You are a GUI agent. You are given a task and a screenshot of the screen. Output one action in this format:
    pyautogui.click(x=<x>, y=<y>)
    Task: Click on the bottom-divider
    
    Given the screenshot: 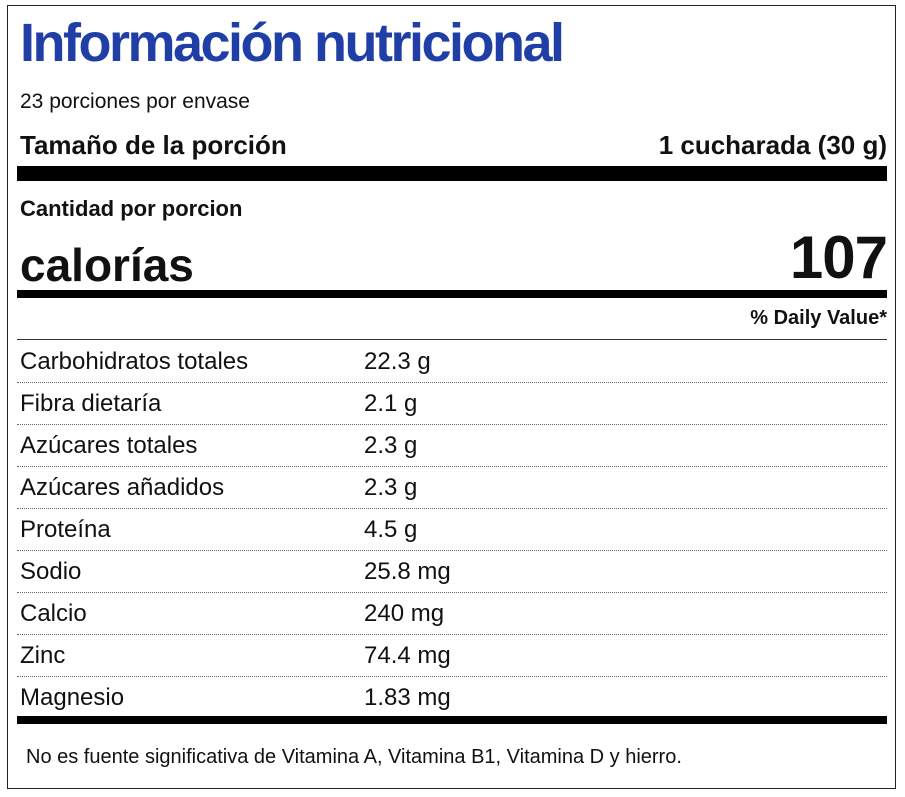 What is the action you would take?
    pyautogui.click(x=452, y=720)
    